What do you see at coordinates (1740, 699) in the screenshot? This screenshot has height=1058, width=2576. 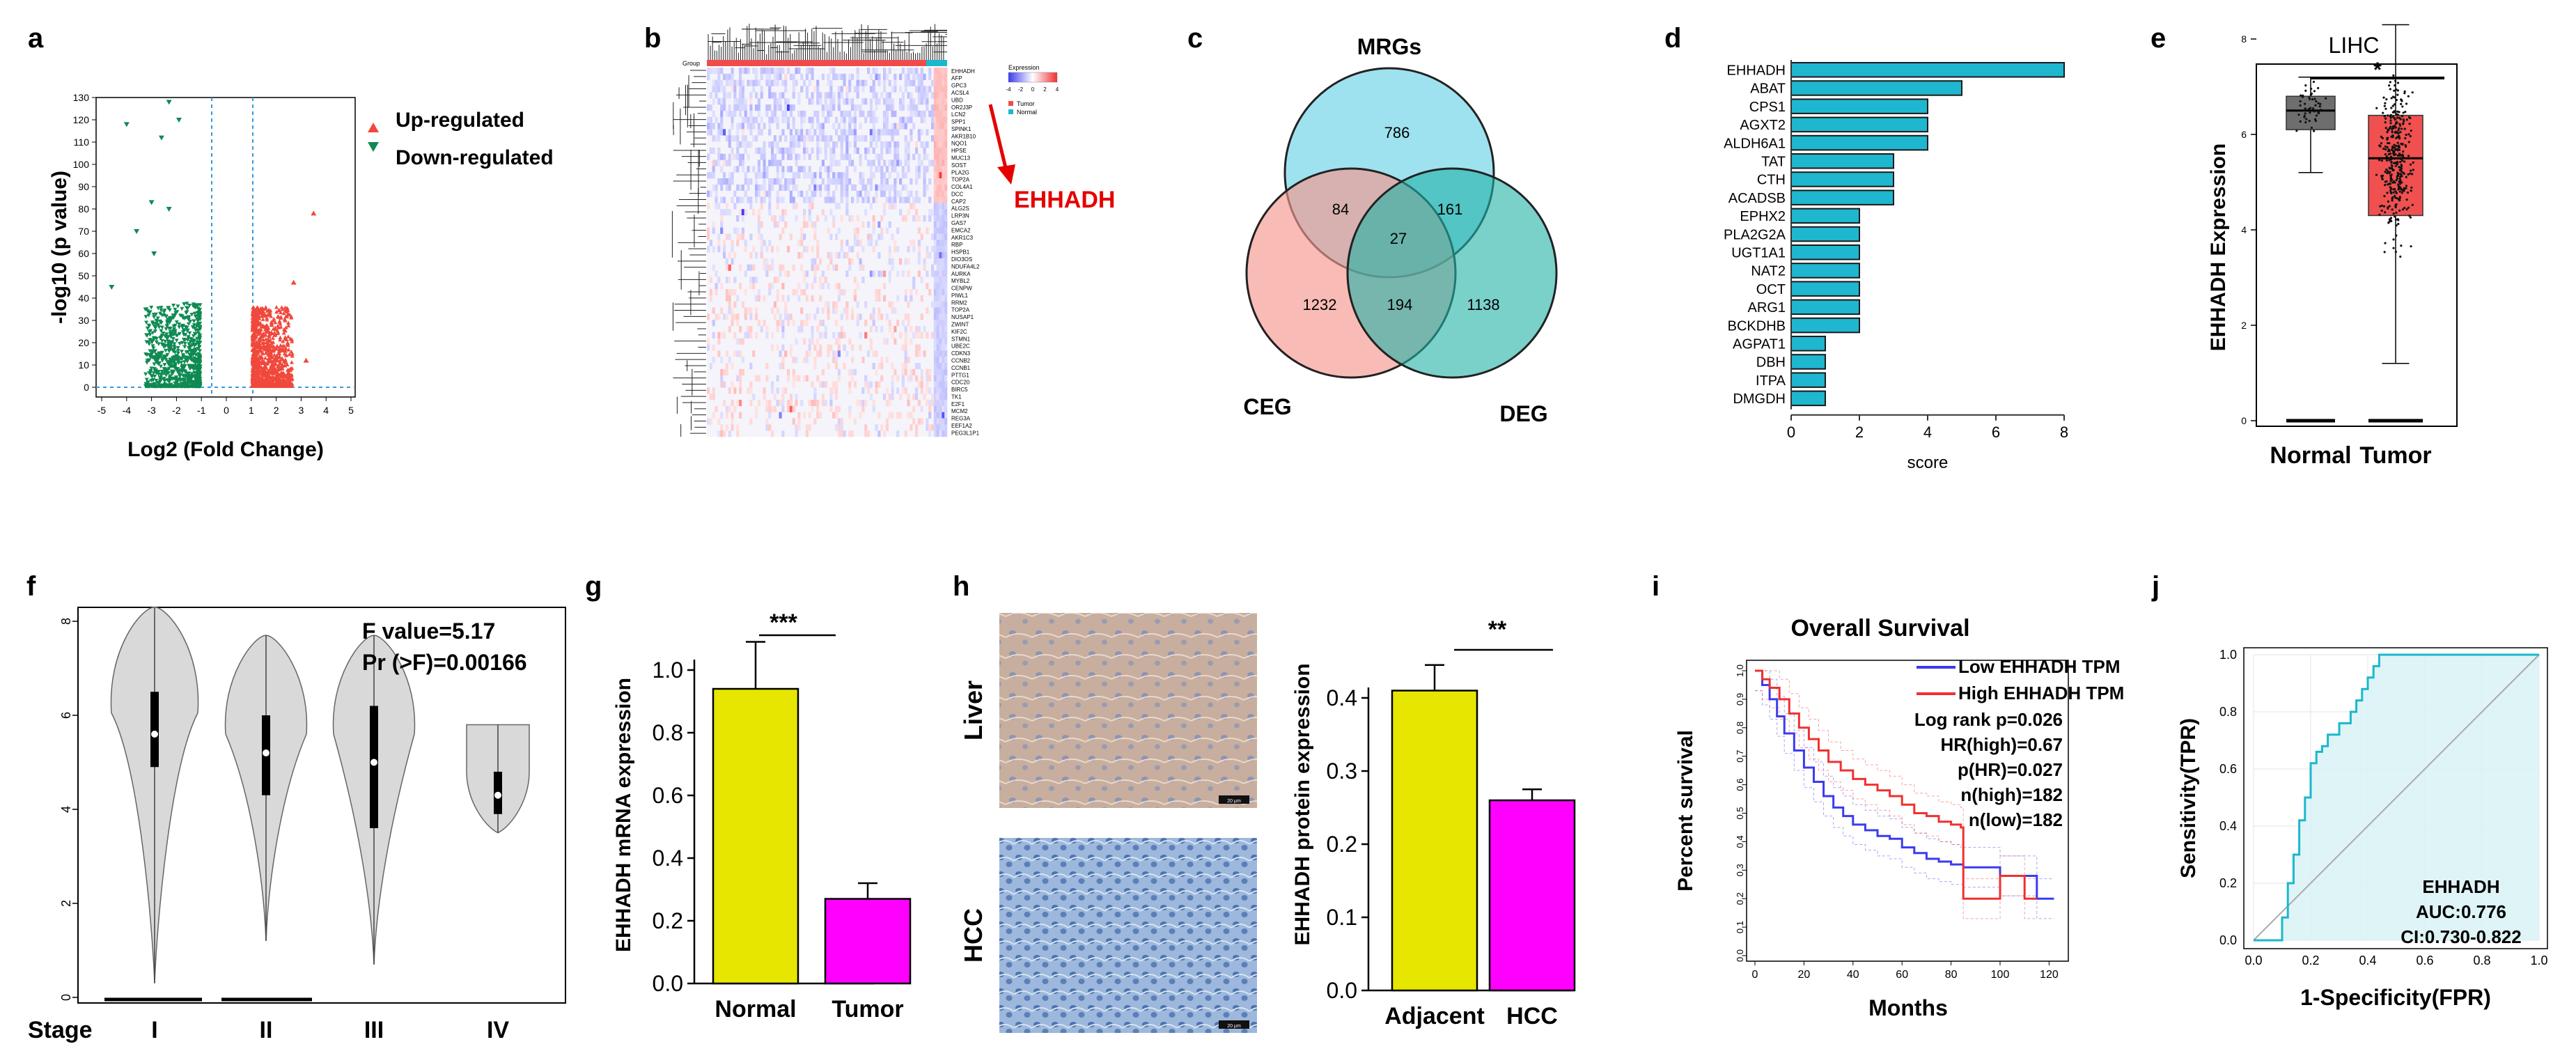 I see `survival-y-tick-label: 0.9` at bounding box center [1740, 699].